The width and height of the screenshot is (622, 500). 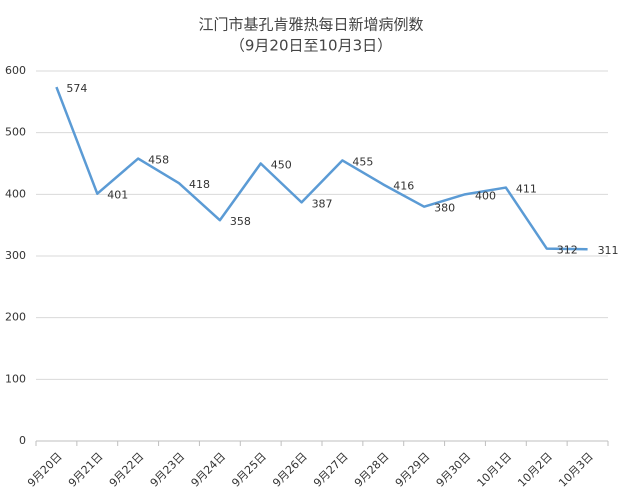 I want to click on x-tick-label: 9月26日, so click(x=290, y=470).